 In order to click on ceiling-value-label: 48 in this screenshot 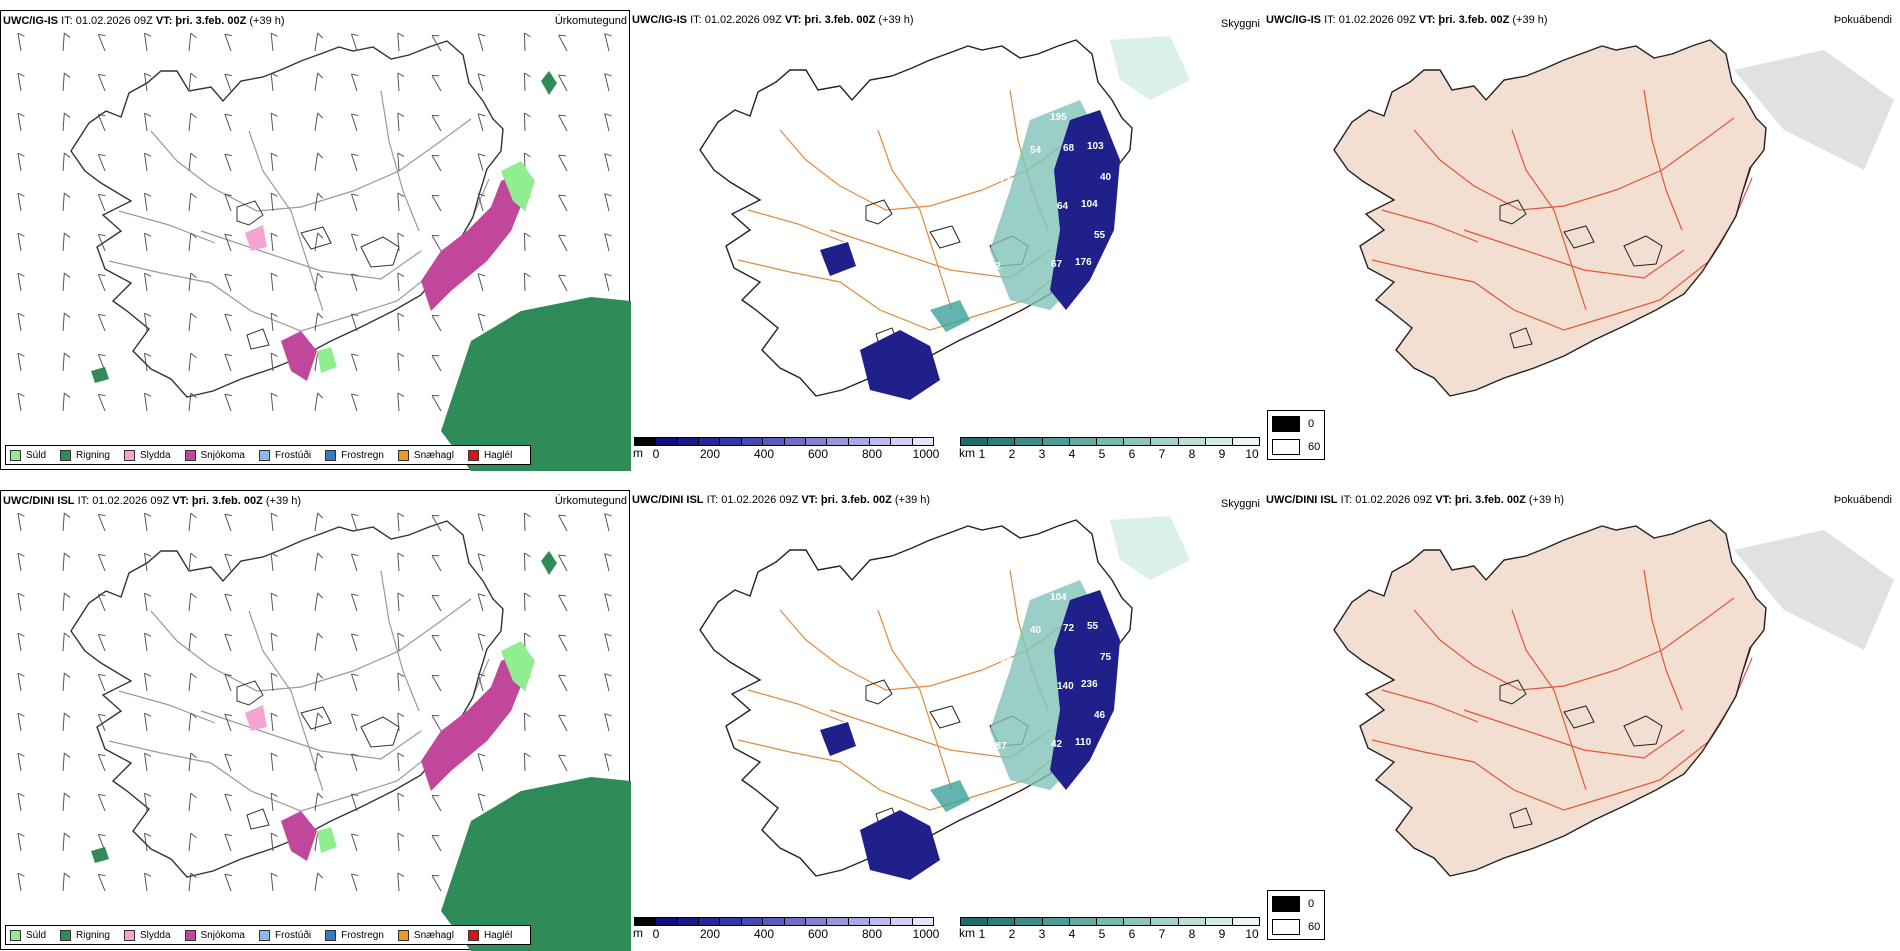, I will do `click(1016, 804)`.